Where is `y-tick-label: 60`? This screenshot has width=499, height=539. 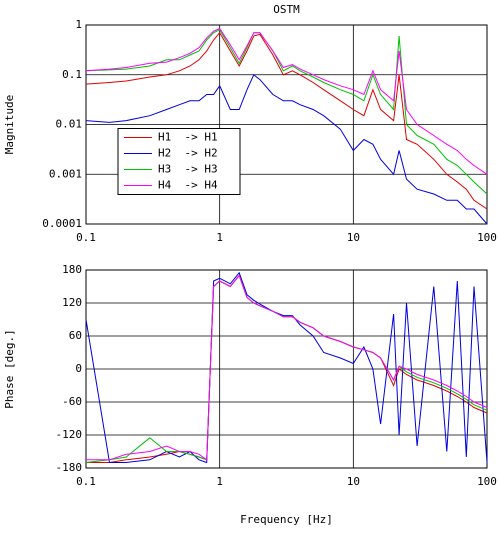
y-tick-label: 60 is located at coordinates (75, 335).